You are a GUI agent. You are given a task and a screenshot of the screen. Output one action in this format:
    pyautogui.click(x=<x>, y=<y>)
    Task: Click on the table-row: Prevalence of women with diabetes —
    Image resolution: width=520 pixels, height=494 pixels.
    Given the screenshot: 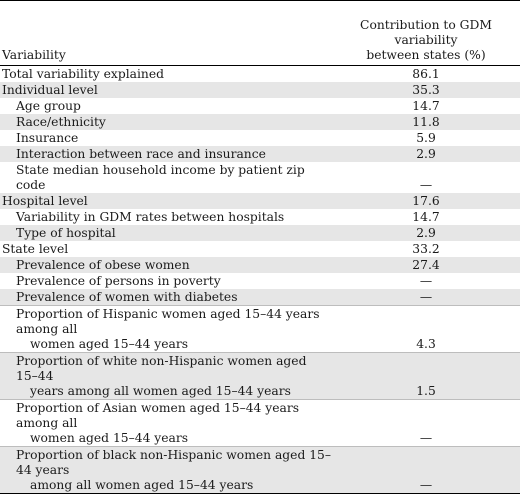 What is the action you would take?
    pyautogui.click(x=260, y=297)
    